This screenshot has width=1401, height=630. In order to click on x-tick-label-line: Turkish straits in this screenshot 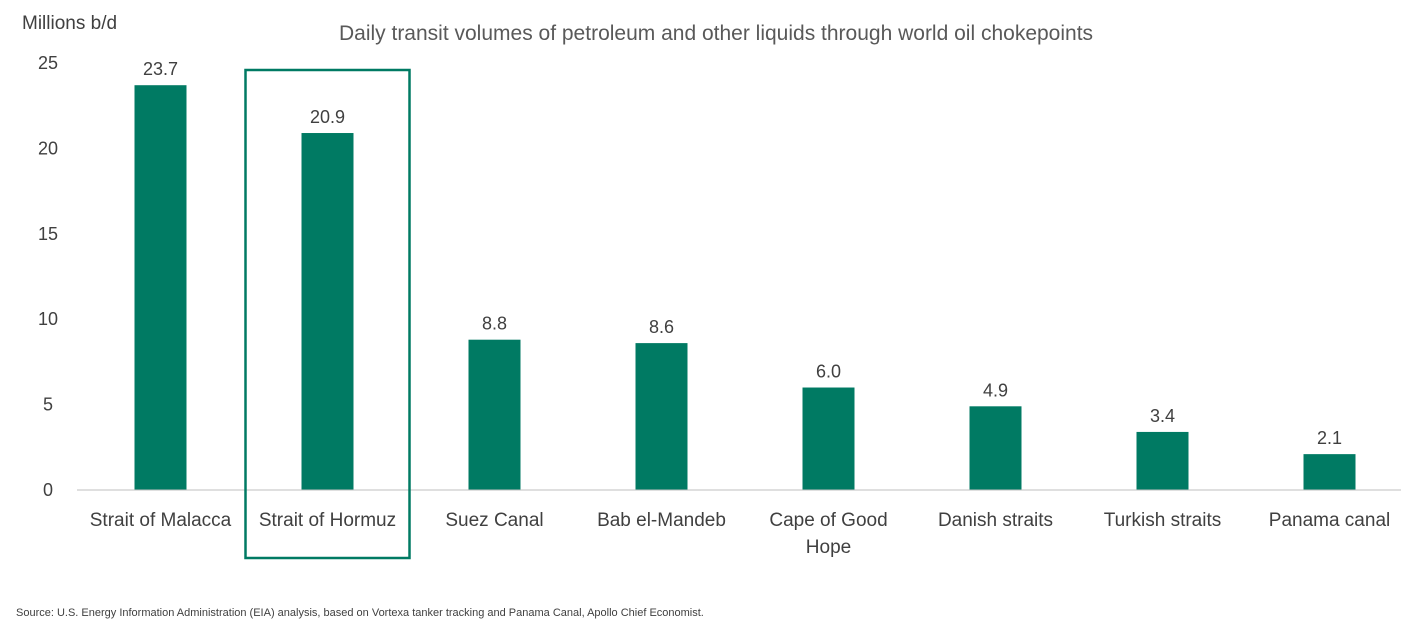, I will do `click(1163, 520)`.